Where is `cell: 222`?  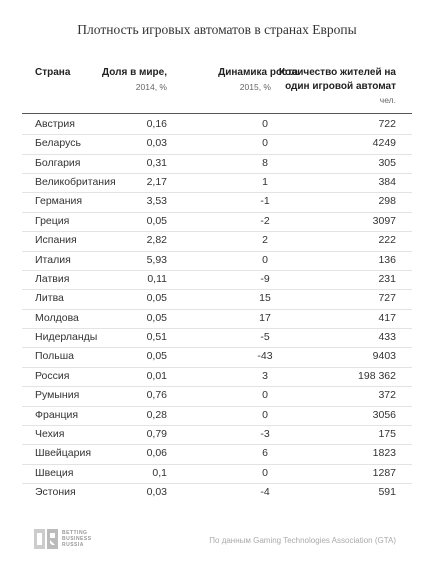 cell: 222 is located at coordinates (387, 240).